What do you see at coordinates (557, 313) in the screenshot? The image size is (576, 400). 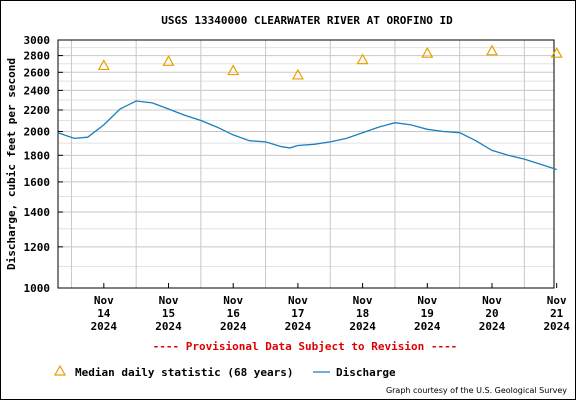 I see `x-tick-day: 21` at bounding box center [557, 313].